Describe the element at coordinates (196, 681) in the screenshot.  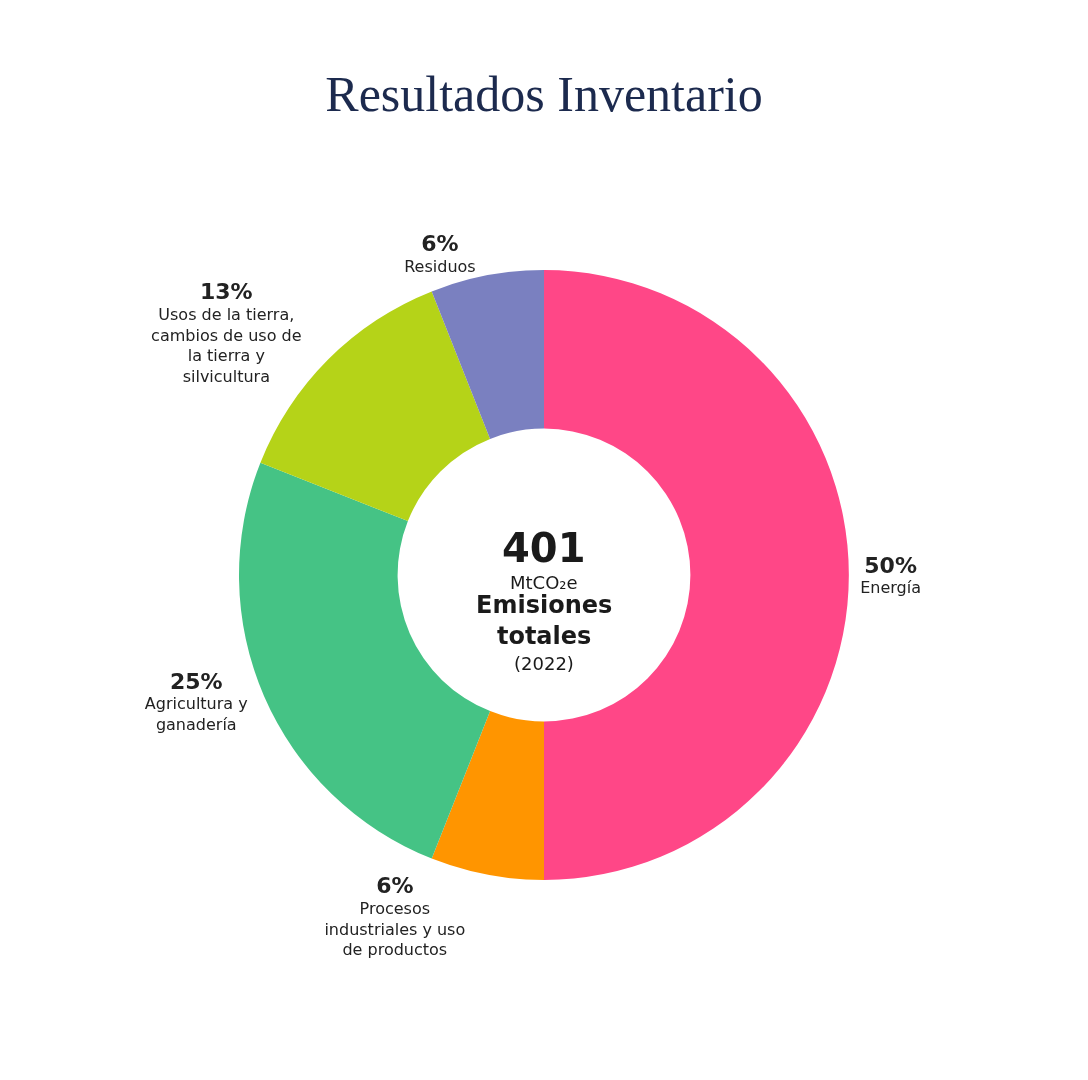
I see `data-label: 25%` at that location.